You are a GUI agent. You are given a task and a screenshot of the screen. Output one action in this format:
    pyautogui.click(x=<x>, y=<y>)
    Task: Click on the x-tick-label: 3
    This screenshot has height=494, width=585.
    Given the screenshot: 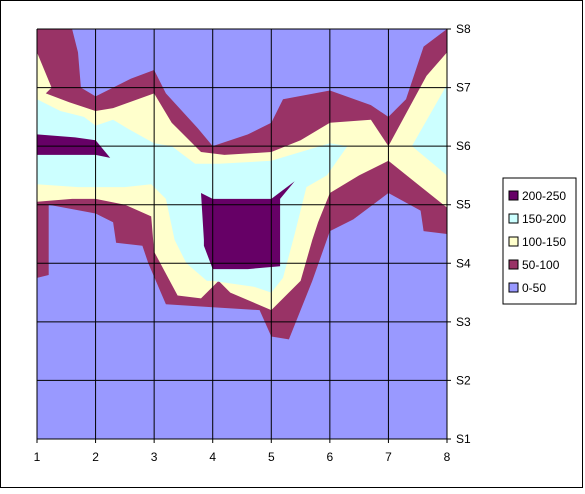 What is the action you would take?
    pyautogui.click(x=154, y=457)
    